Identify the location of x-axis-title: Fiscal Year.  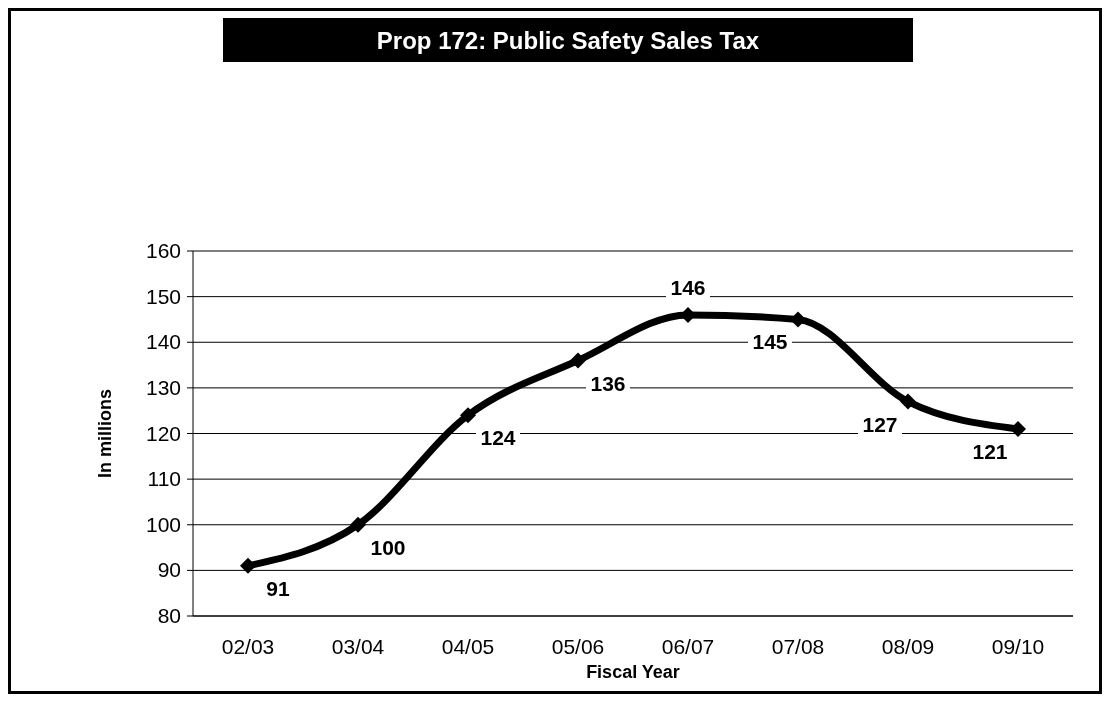
(633, 672).